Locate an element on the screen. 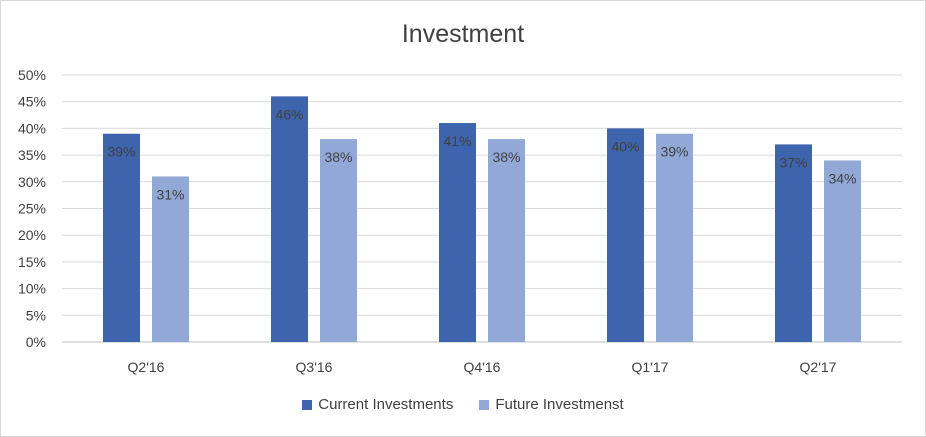 This screenshot has height=437, width=926. legend-item-future: Future Investmenst is located at coordinates (551, 404).